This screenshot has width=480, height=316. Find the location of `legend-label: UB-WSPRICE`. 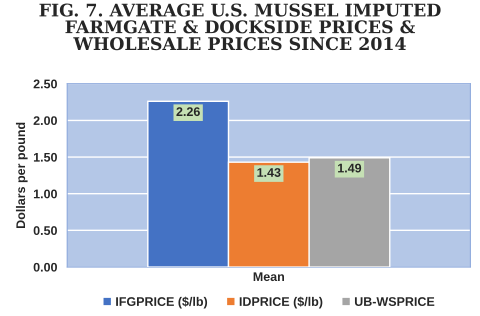

legend-label: UB-WSPRICE is located at coordinates (394, 301).